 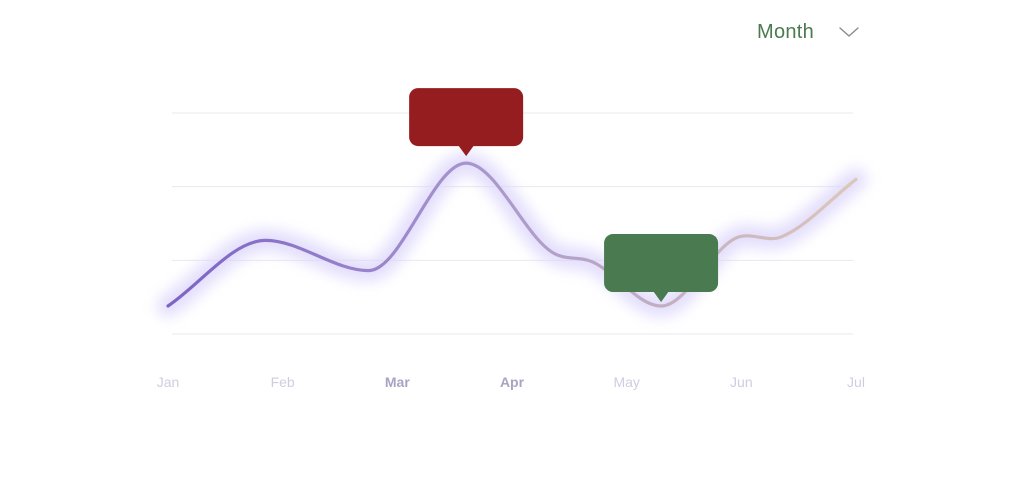 I want to click on x-axis-ticks: Jan Feb Mar Apr May Jun Jul, so click(x=511, y=382).